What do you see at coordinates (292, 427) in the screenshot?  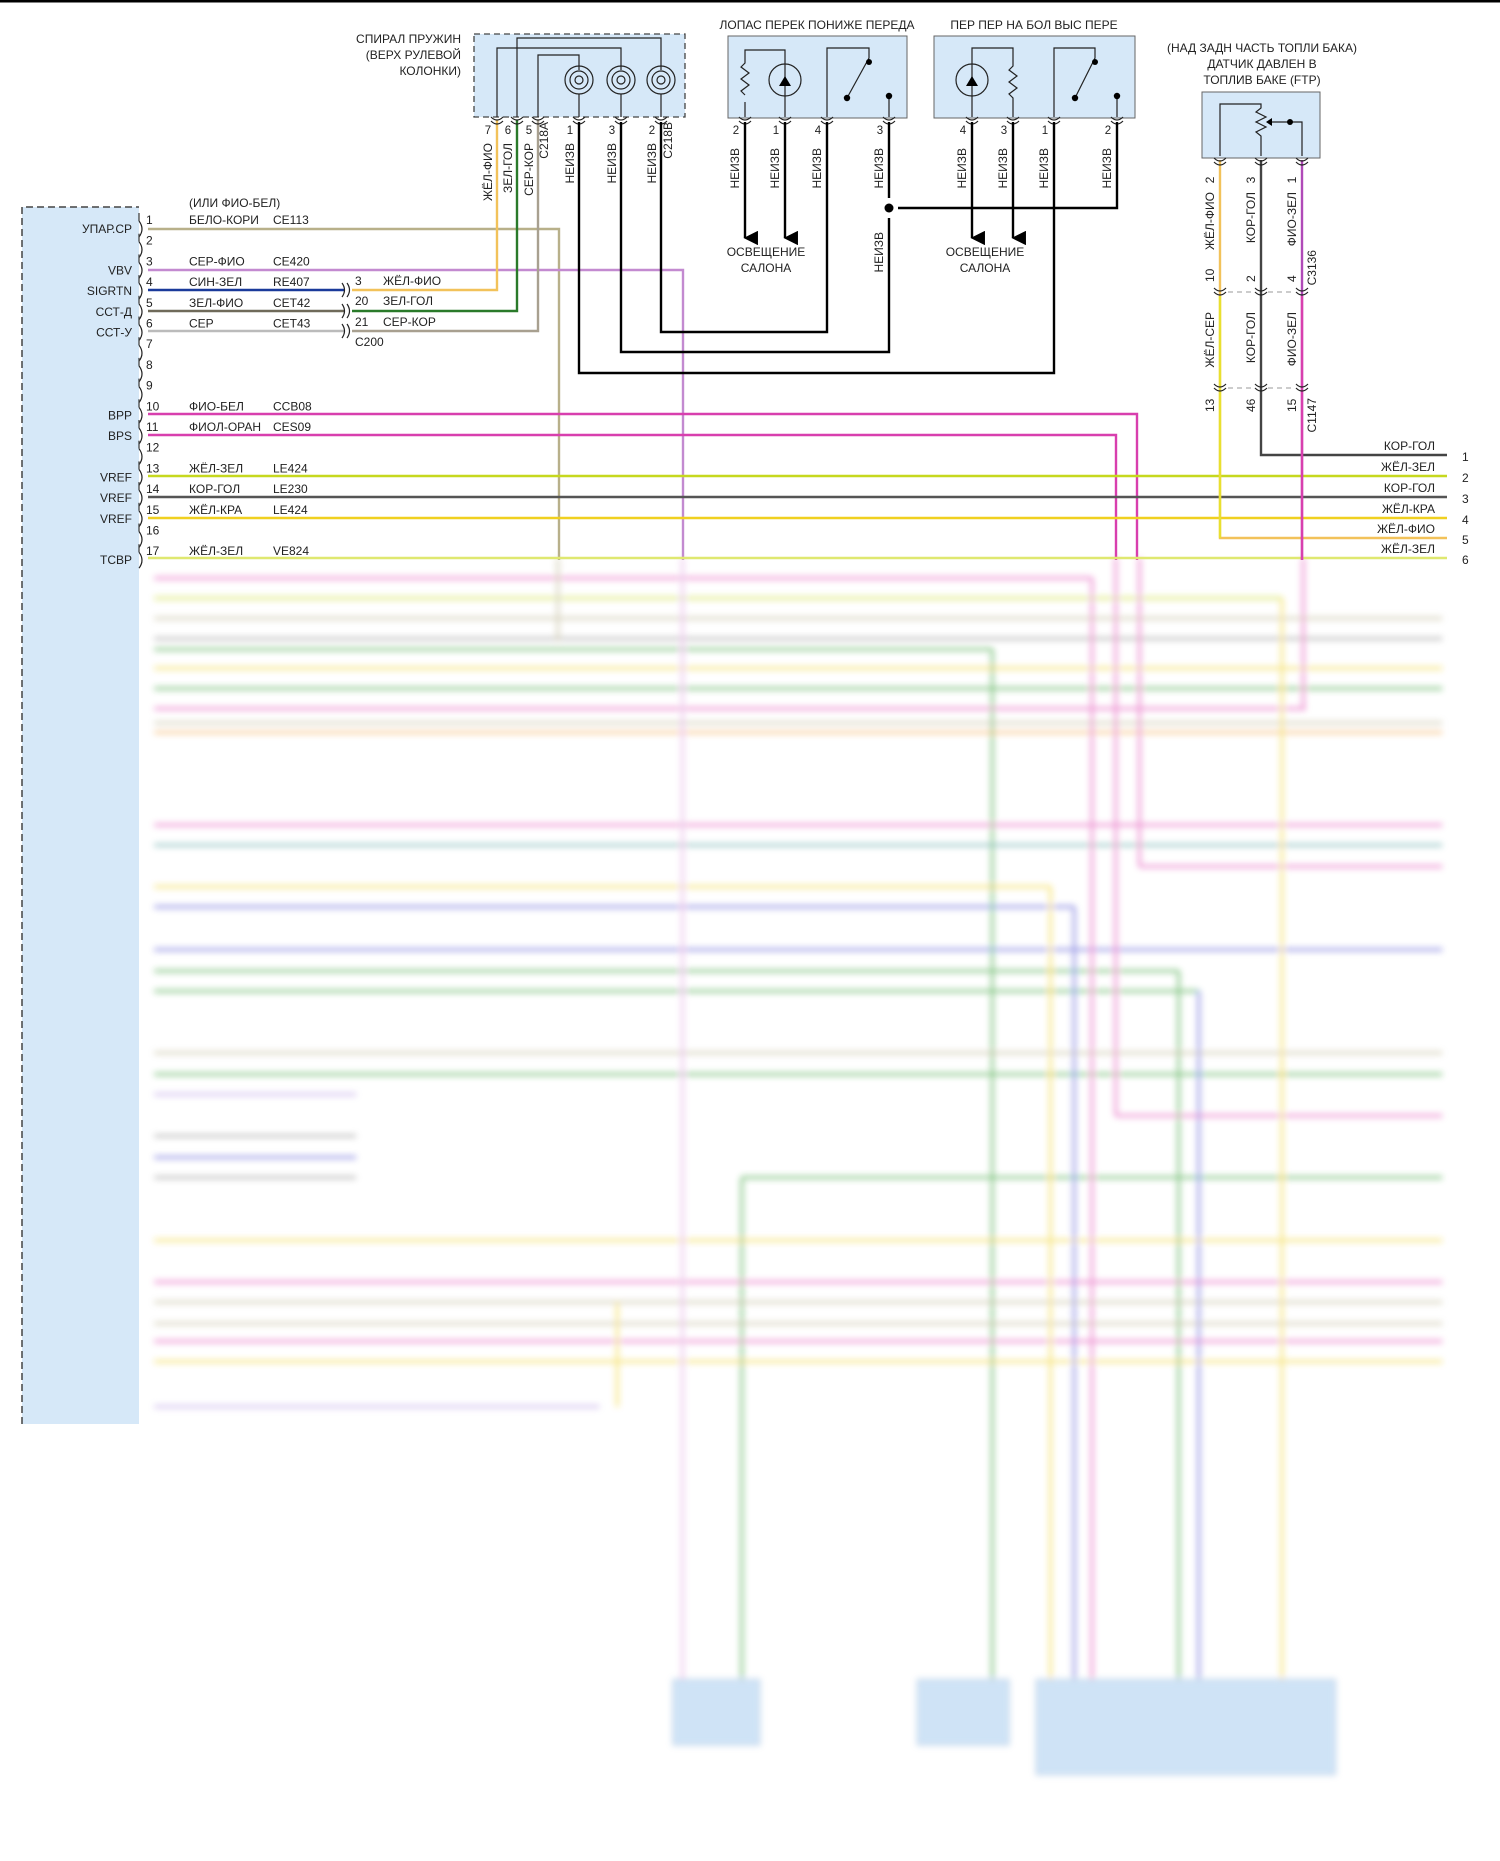 I see `pin-circuit: CES09` at bounding box center [292, 427].